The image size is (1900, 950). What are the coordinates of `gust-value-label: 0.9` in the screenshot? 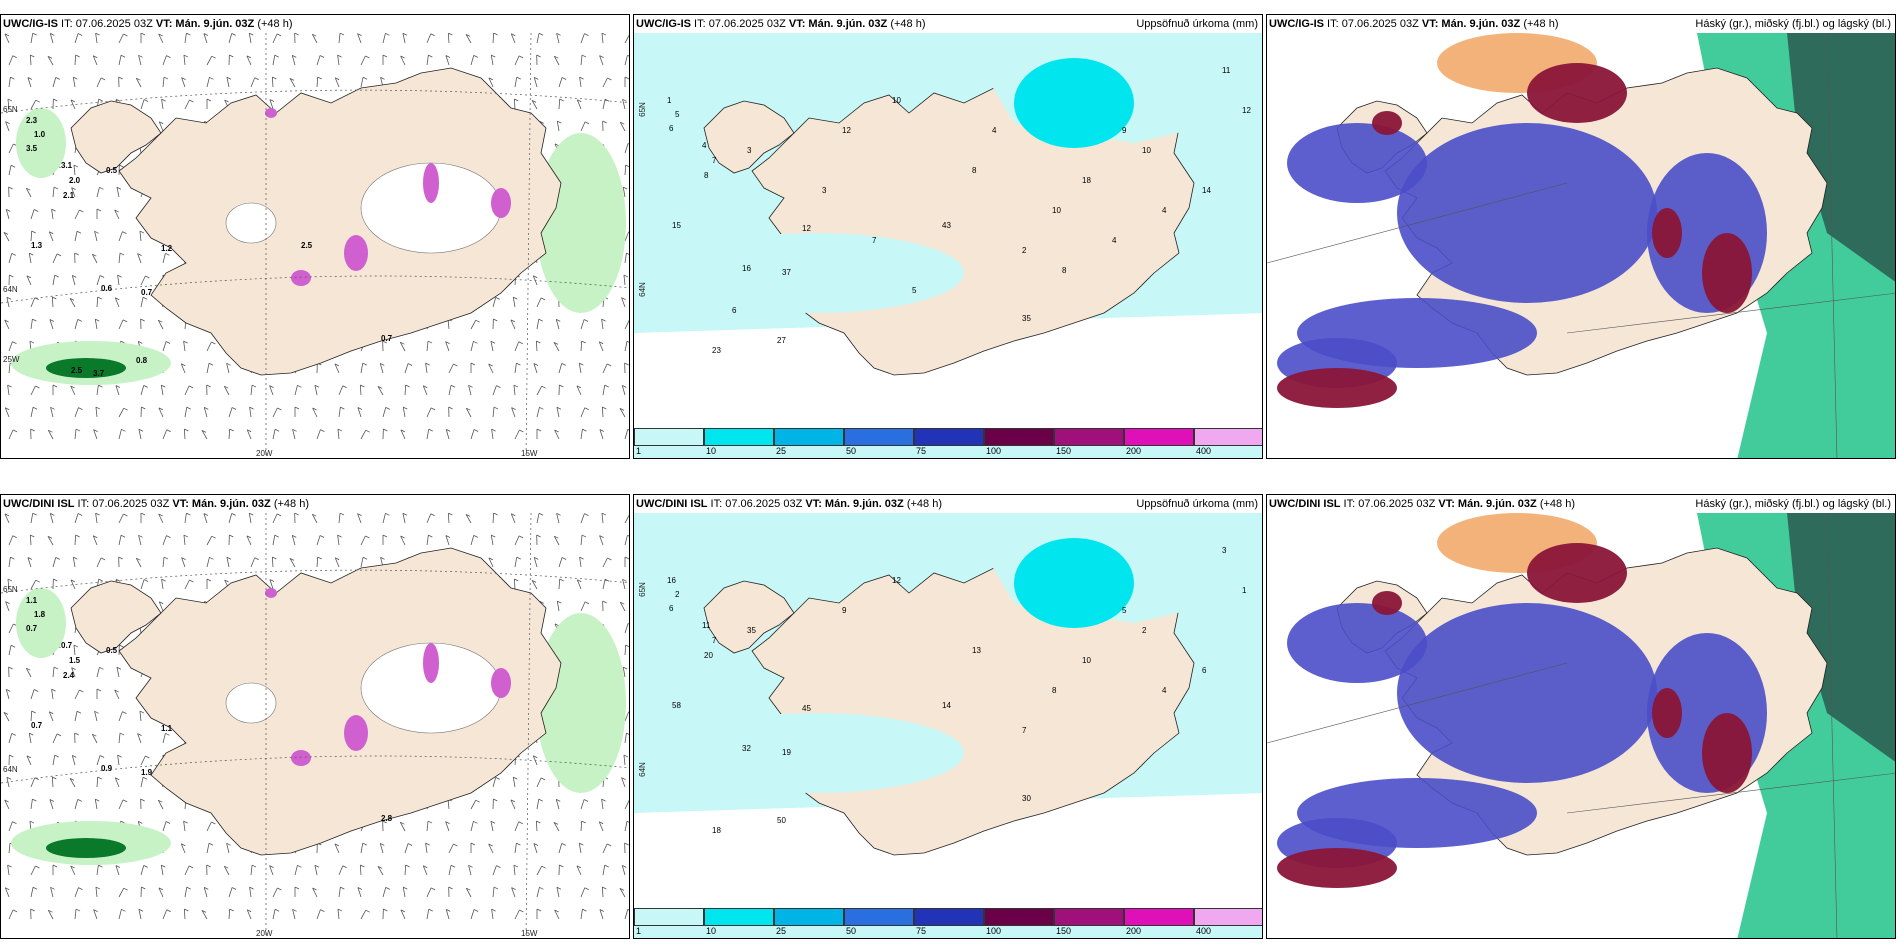 It's located at (107, 768).